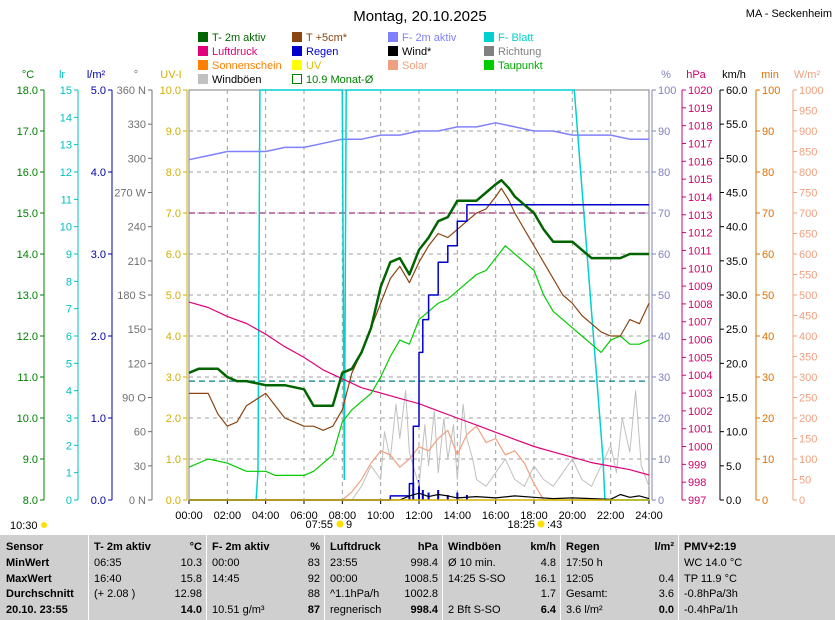  What do you see at coordinates (137, 159) in the screenshot?
I see `axis-tick-label: 300` at bounding box center [137, 159].